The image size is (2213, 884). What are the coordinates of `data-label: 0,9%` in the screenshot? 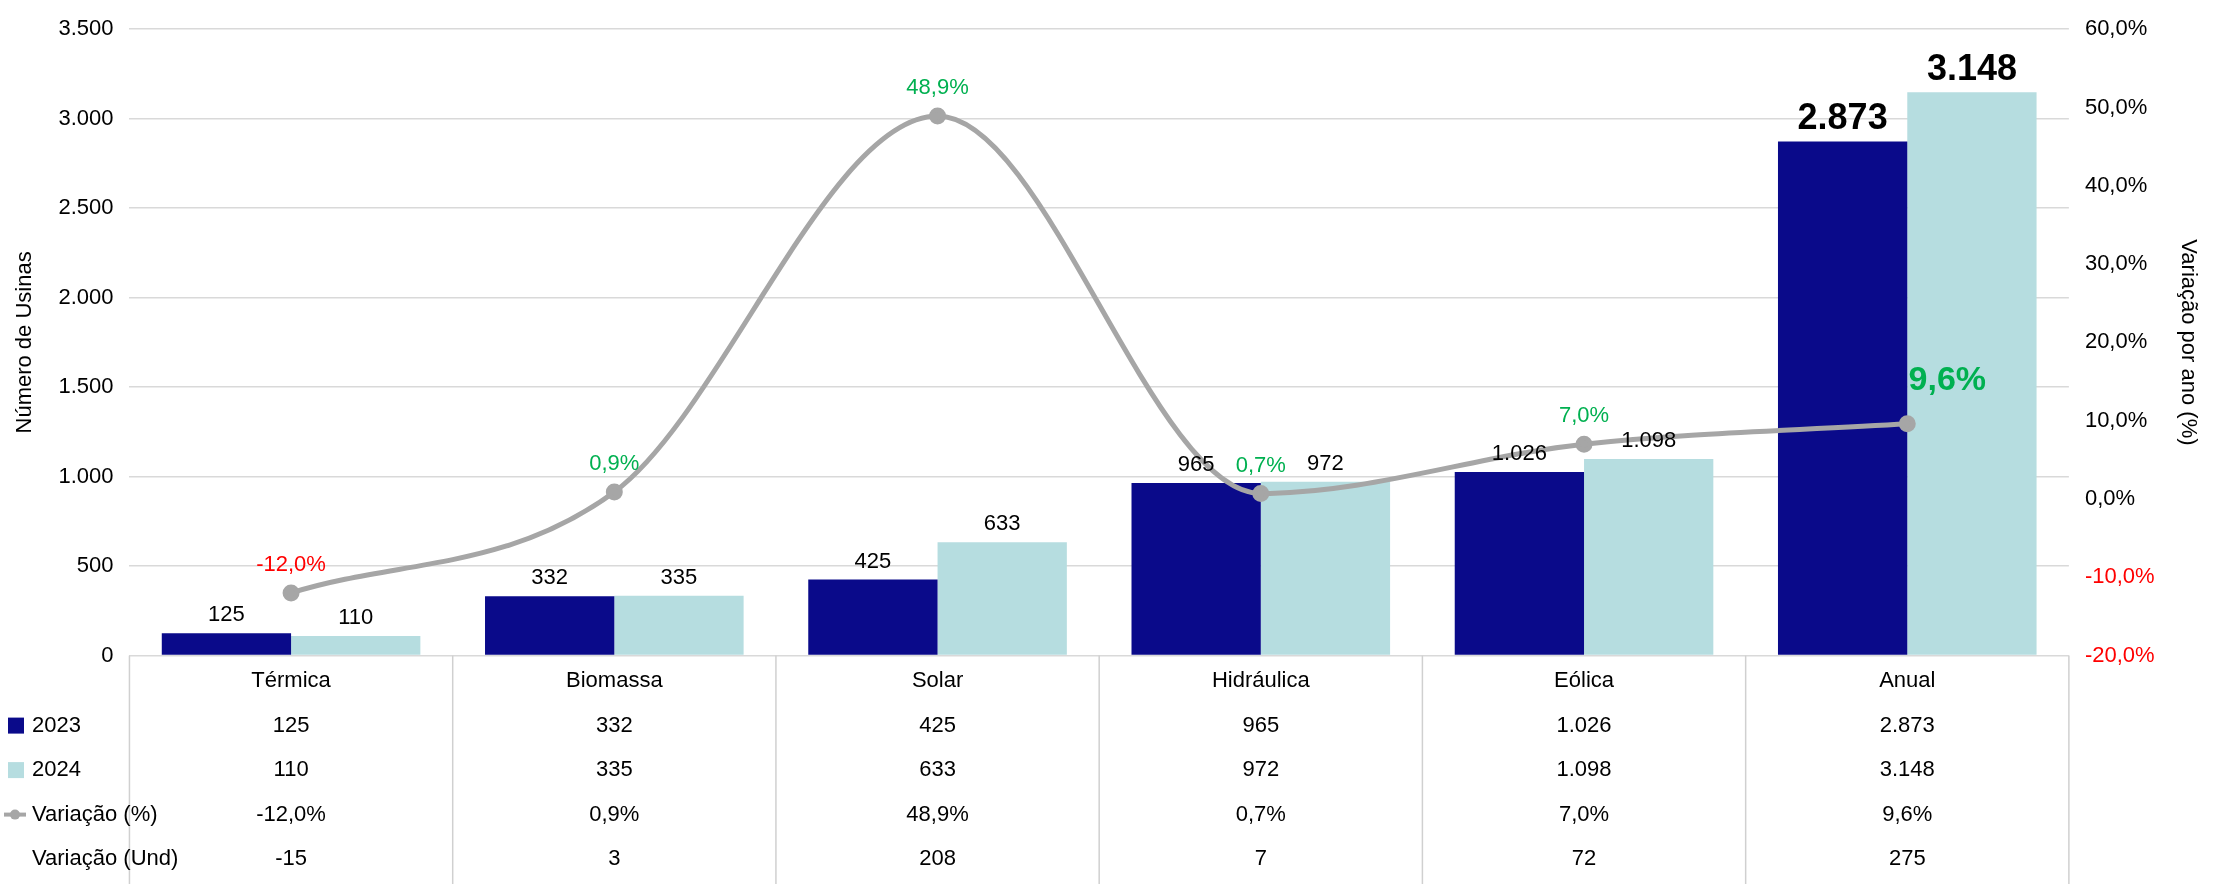 It's located at (614, 813).